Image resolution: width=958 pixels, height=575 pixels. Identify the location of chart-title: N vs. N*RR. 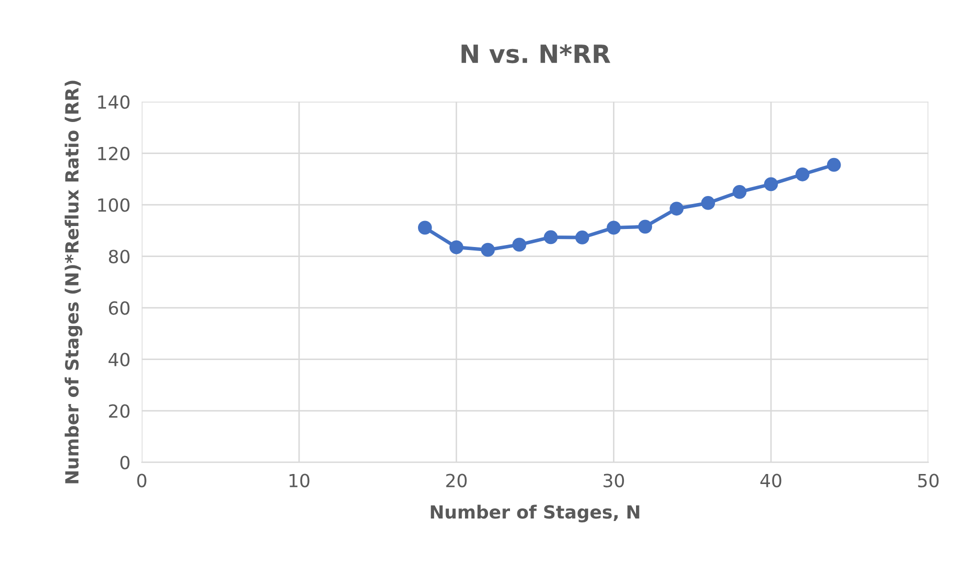
(536, 54).